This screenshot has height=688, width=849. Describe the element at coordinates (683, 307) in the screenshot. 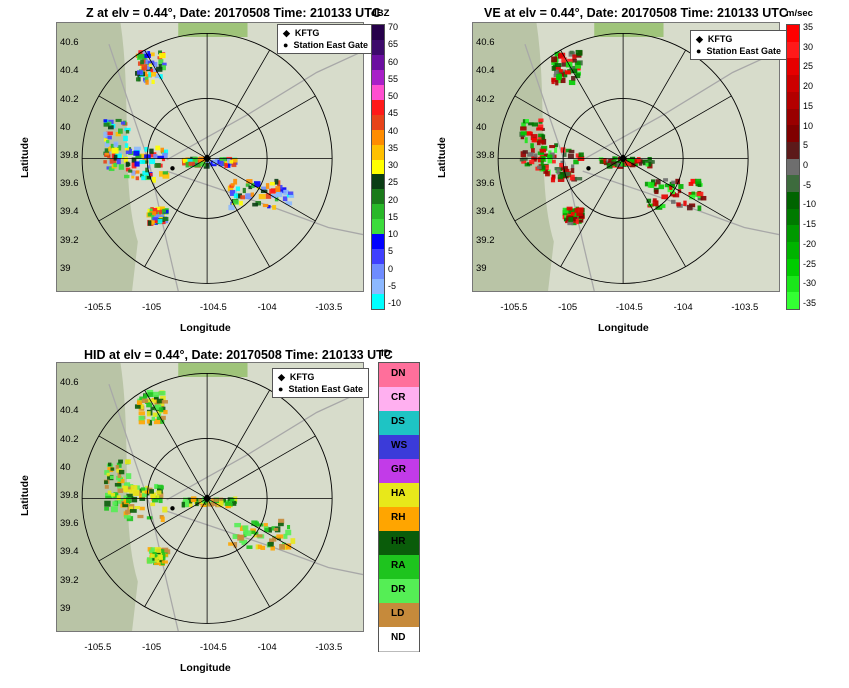

I see `x-tick-label: -104` at that location.